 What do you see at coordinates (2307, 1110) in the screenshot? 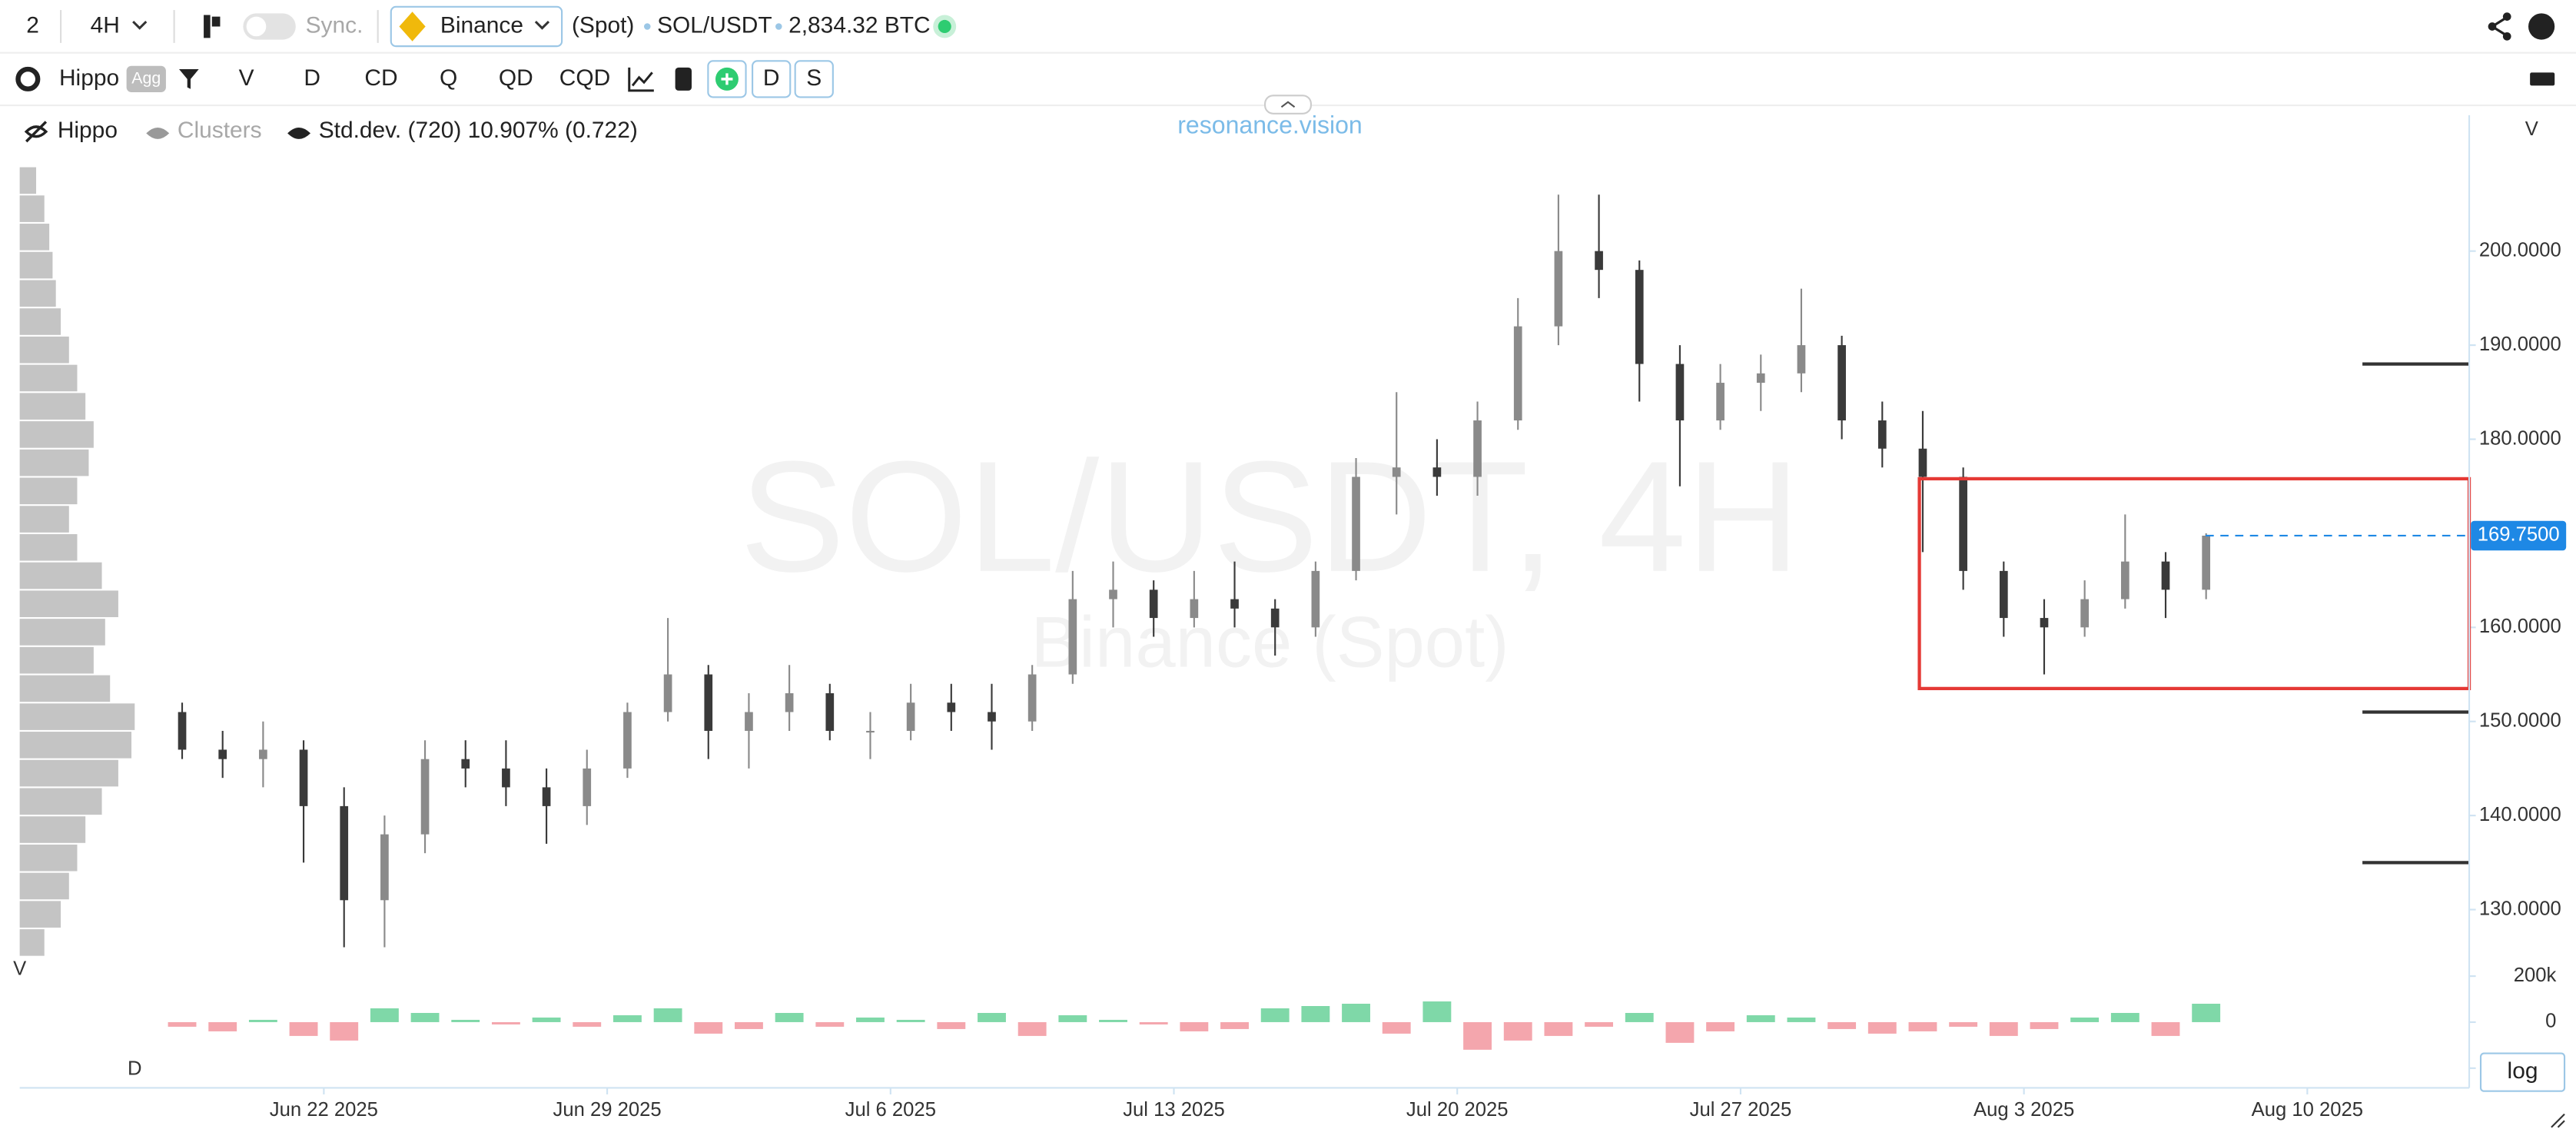
I see `x-tick-label: Aug 10 2025` at bounding box center [2307, 1110].